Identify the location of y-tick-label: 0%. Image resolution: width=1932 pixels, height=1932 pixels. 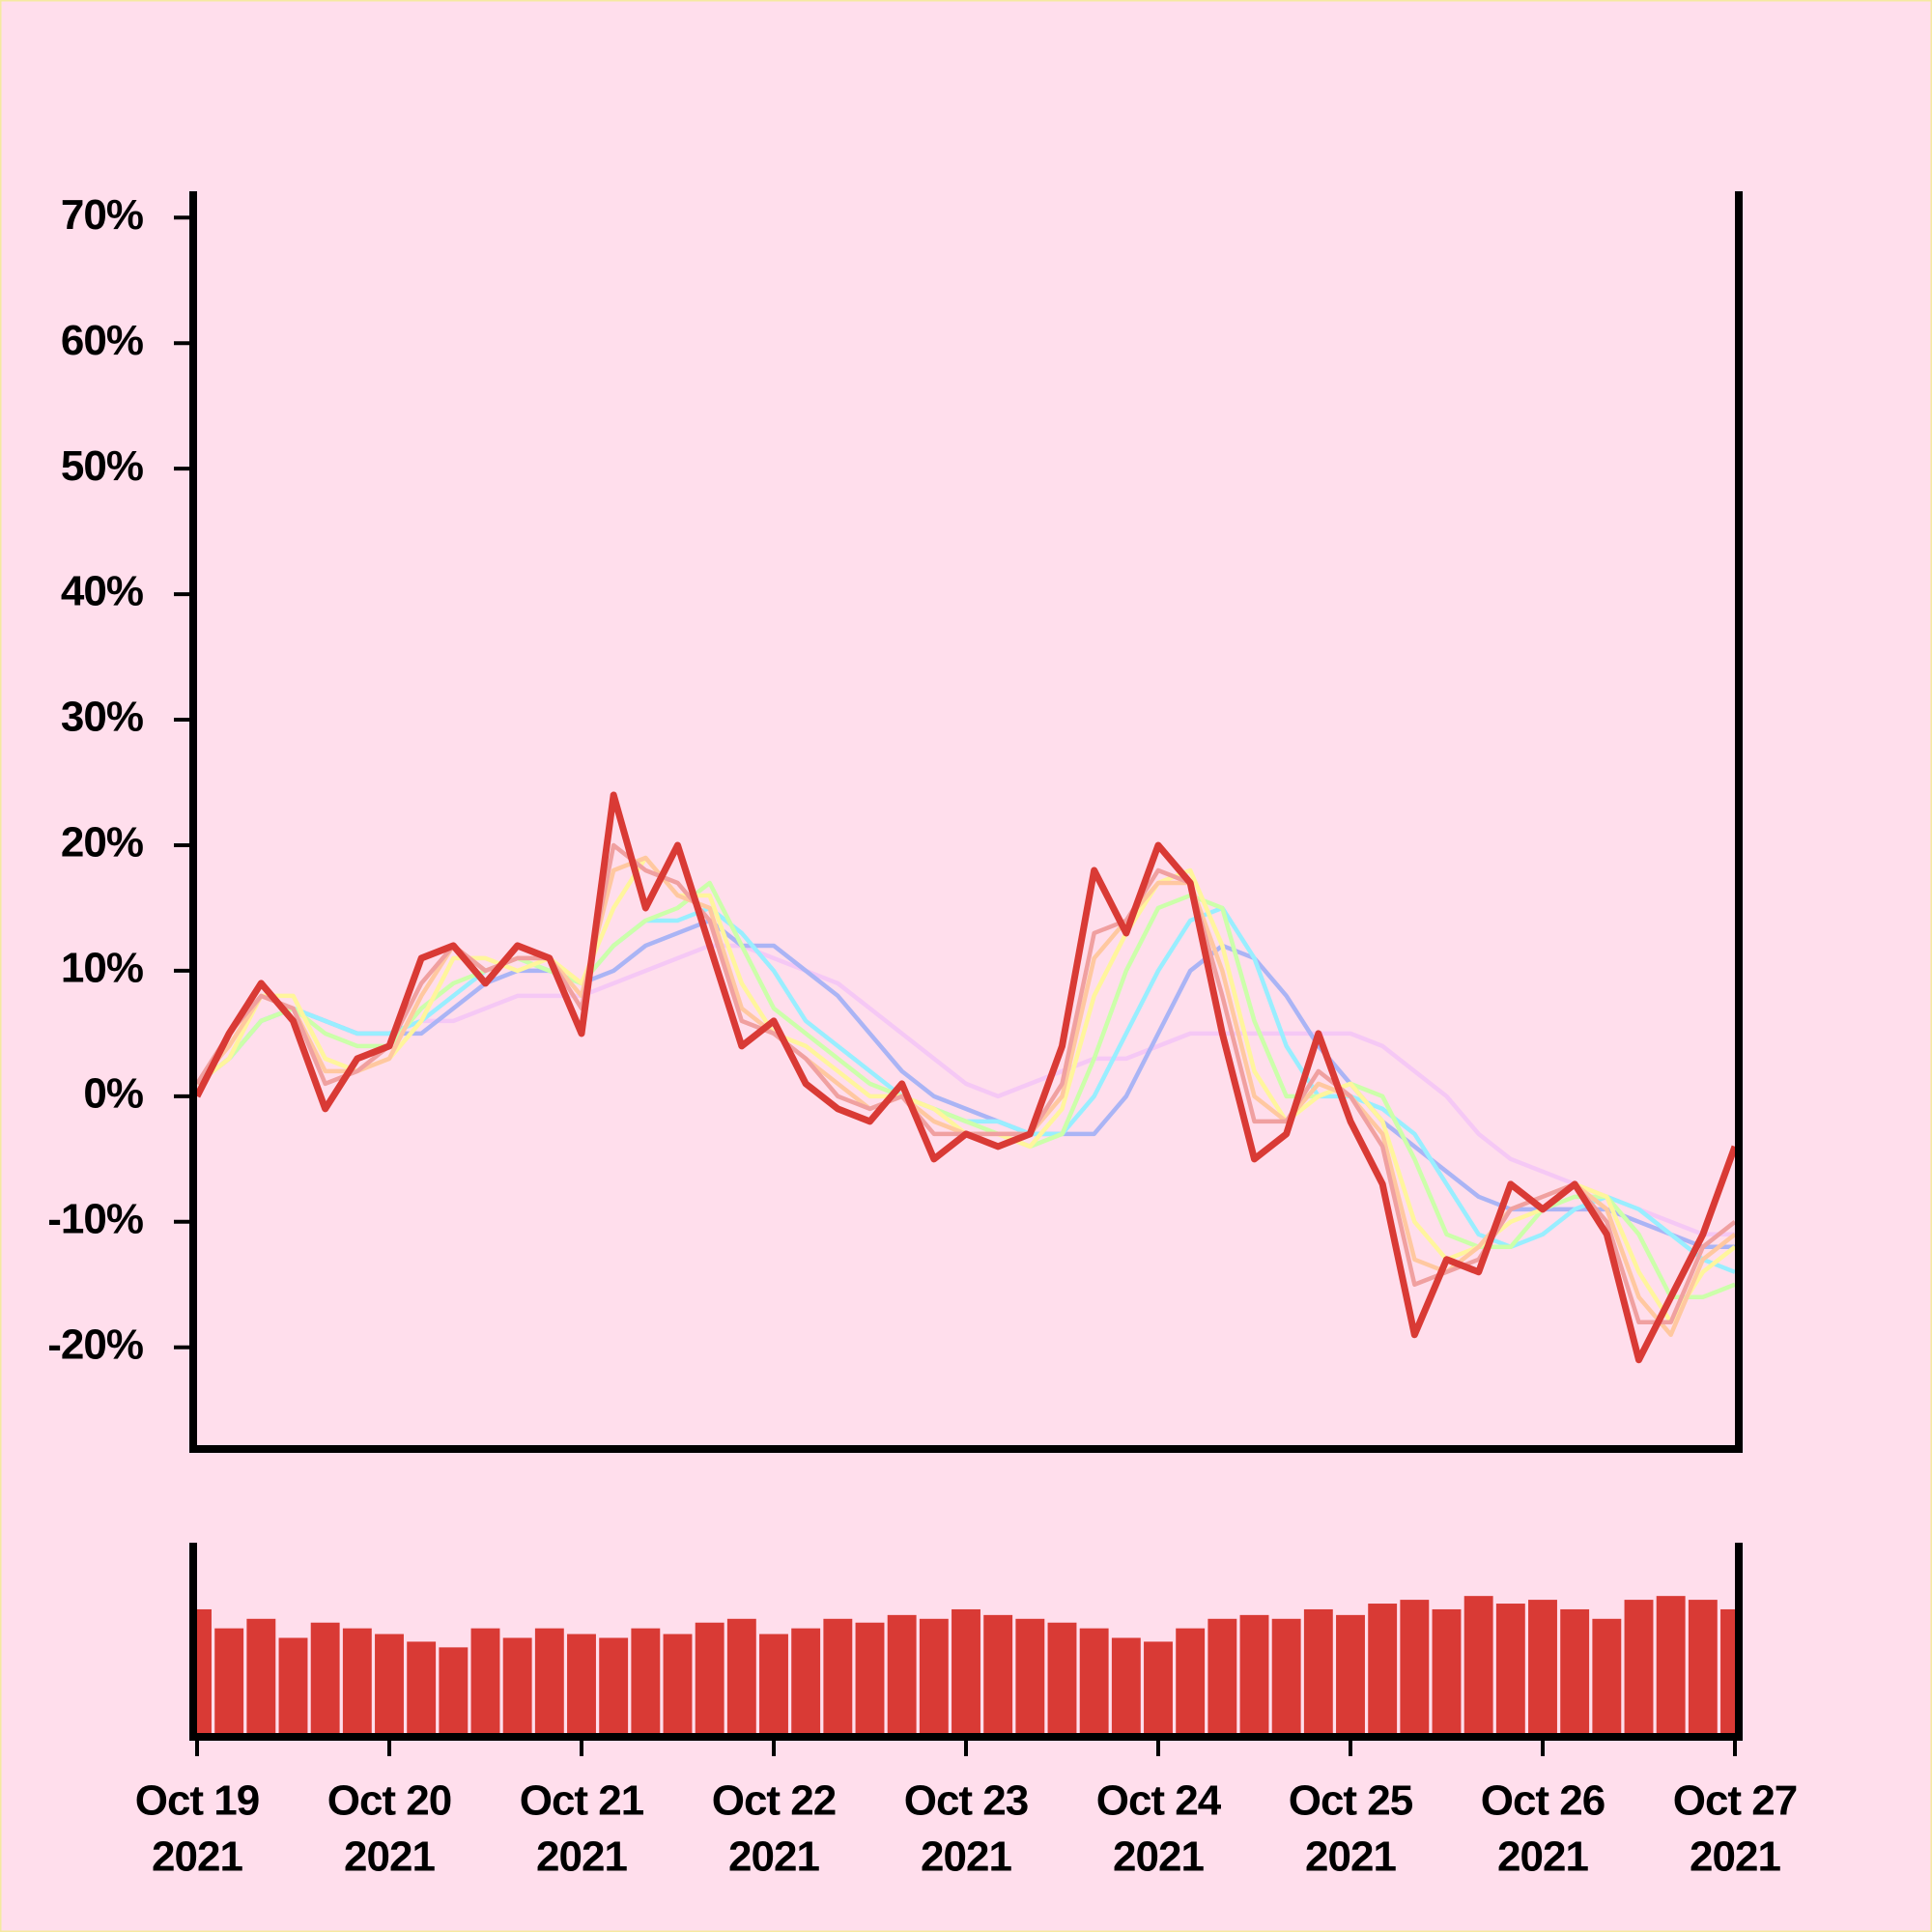
(113, 1093).